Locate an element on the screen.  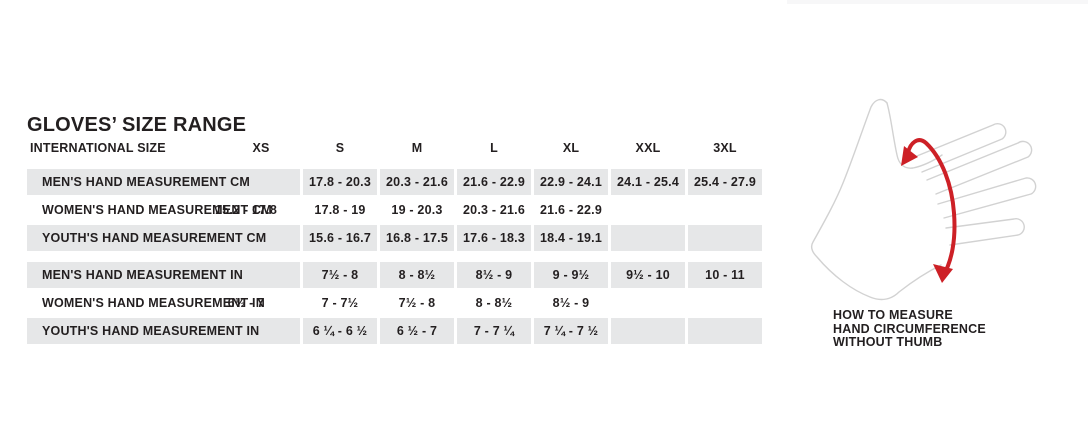
xs-value: 15.2 - 17.8 is located at coordinates (246, 210).